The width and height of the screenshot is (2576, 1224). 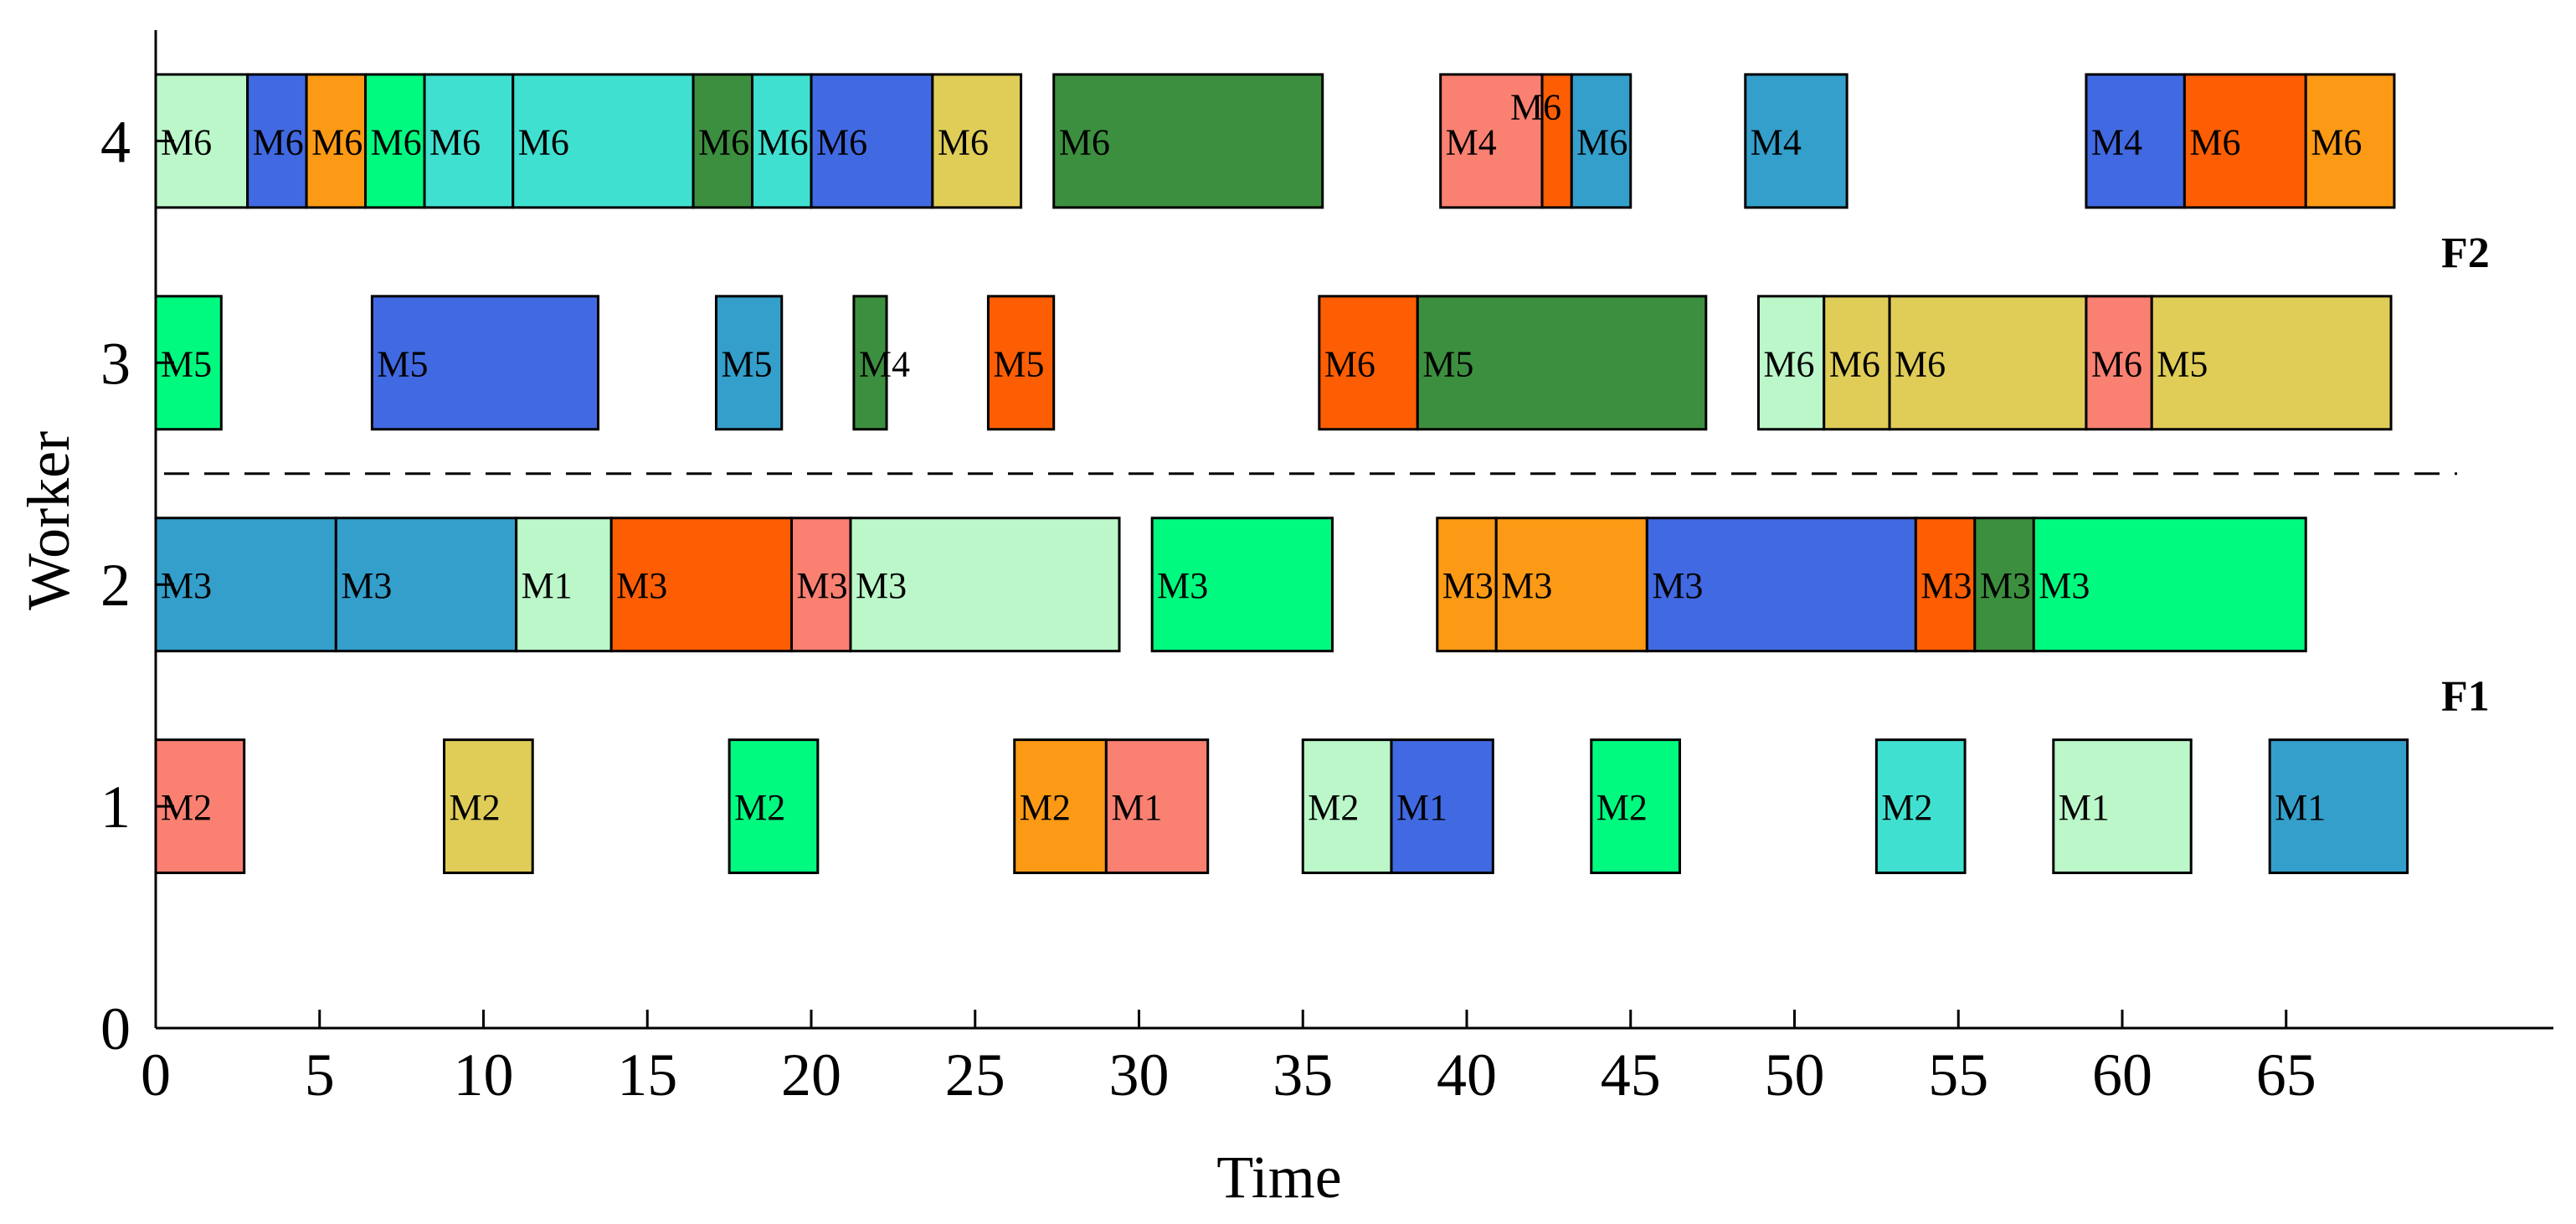 What do you see at coordinates (2466, 697) in the screenshot?
I see `factory-label: F1` at bounding box center [2466, 697].